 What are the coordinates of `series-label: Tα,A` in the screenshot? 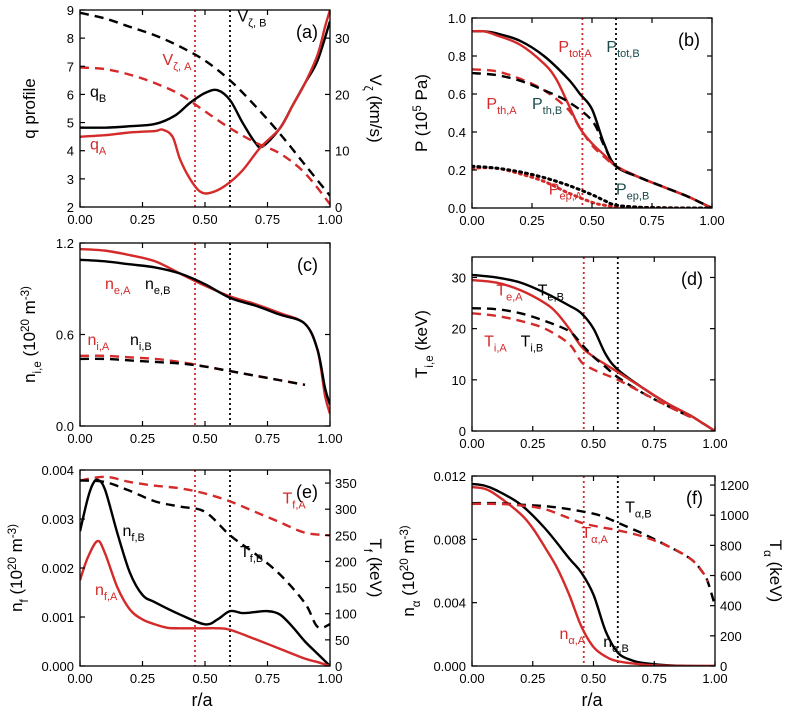 It's located at (594, 535).